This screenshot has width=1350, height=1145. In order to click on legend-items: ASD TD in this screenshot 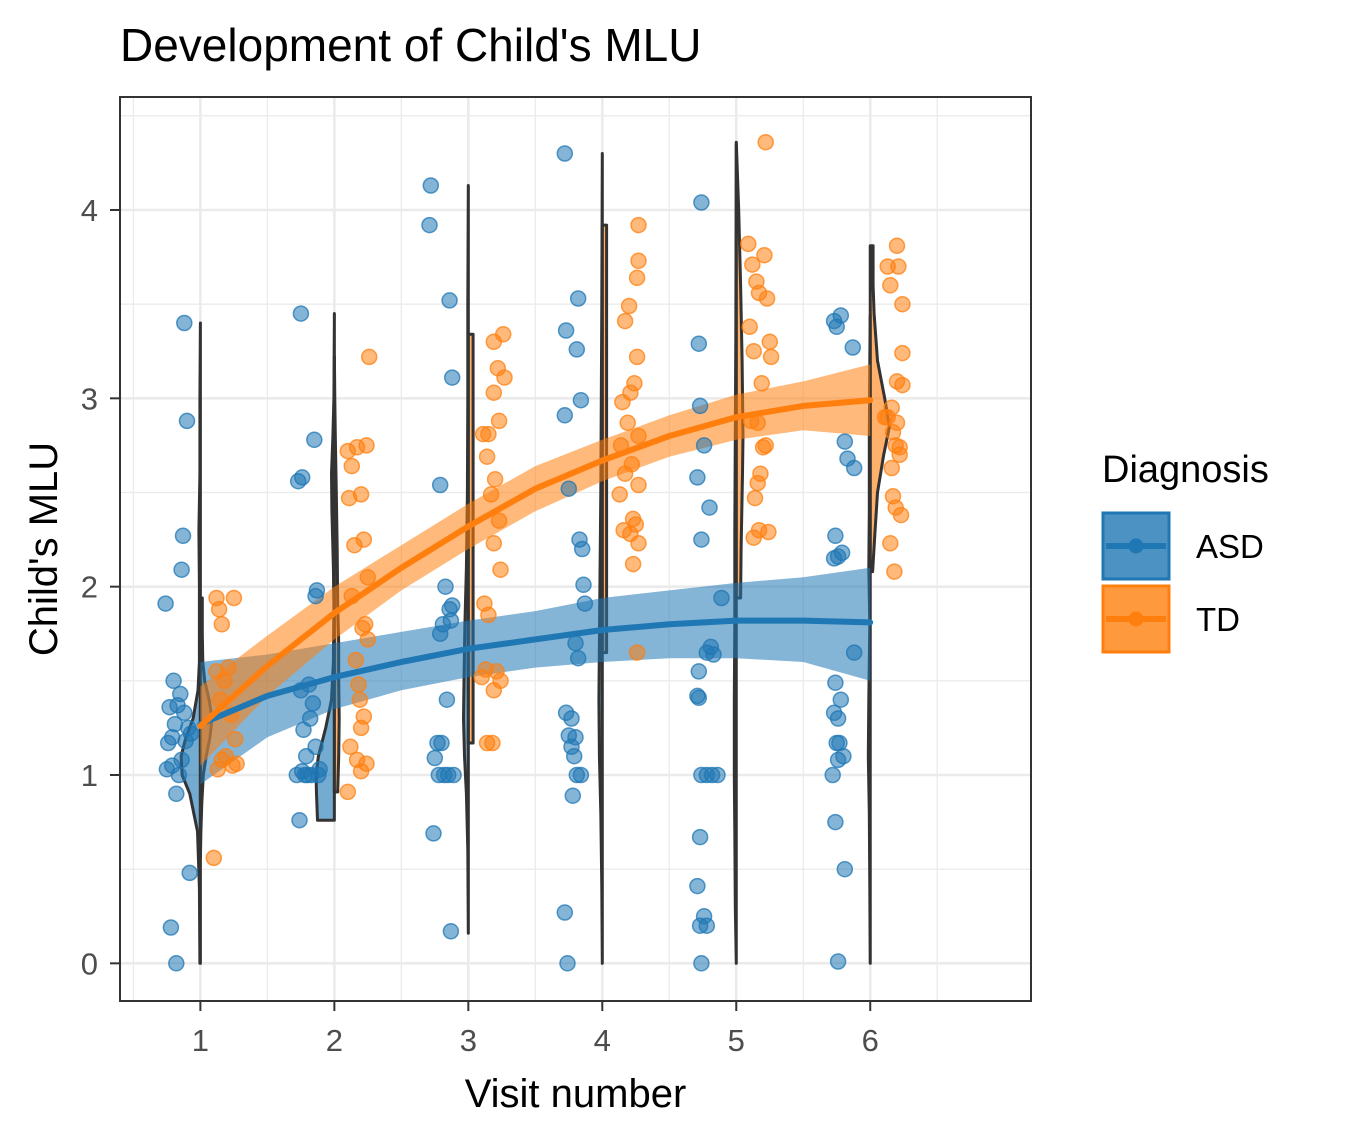, I will do `click(1182, 582)`.